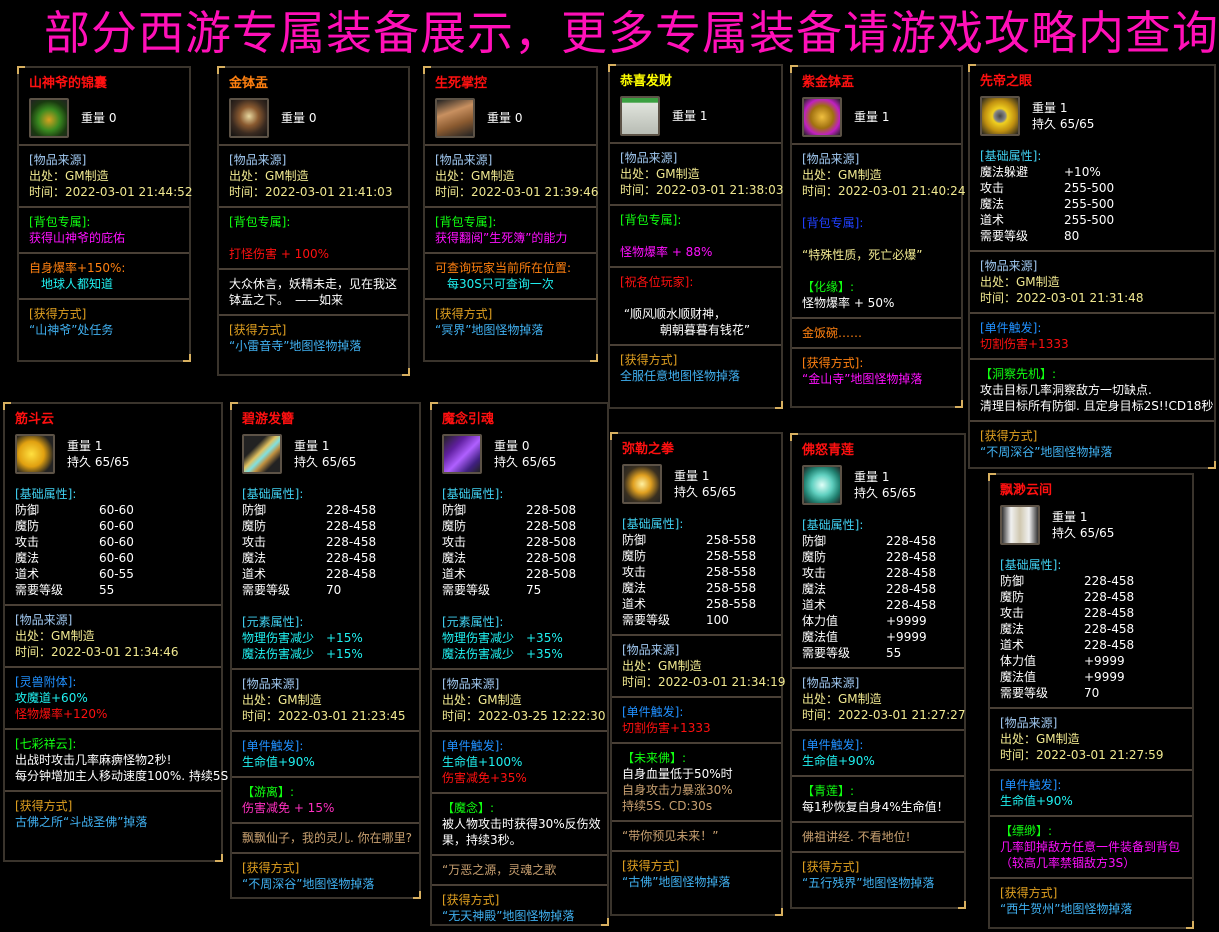  Describe the element at coordinates (875, 807) in the screenshot. I see `tooltip-line: 每1秒恢复自身4%生命值！` at that location.